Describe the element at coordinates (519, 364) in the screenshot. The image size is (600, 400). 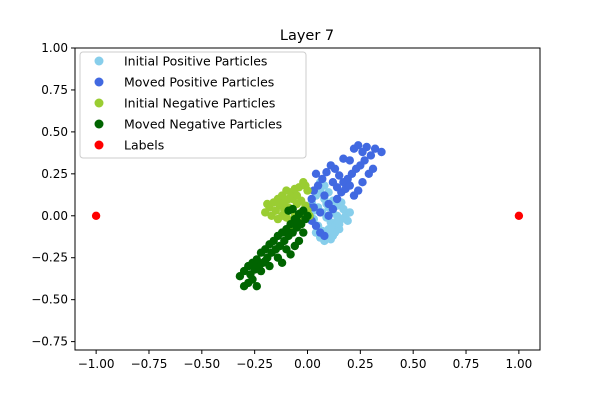
I see `x-tick-label-8: 1.00` at that location.